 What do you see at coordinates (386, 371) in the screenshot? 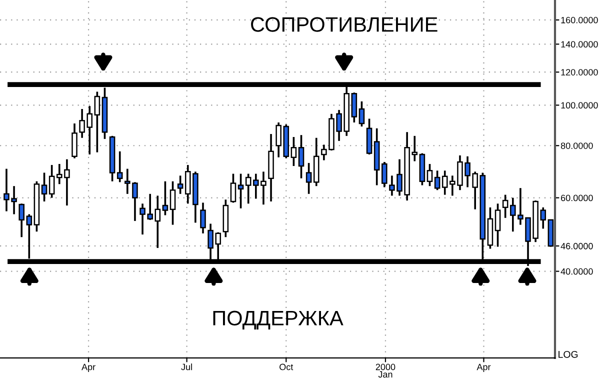
I see `x-tick-label: 2000 Jan` at bounding box center [386, 371].